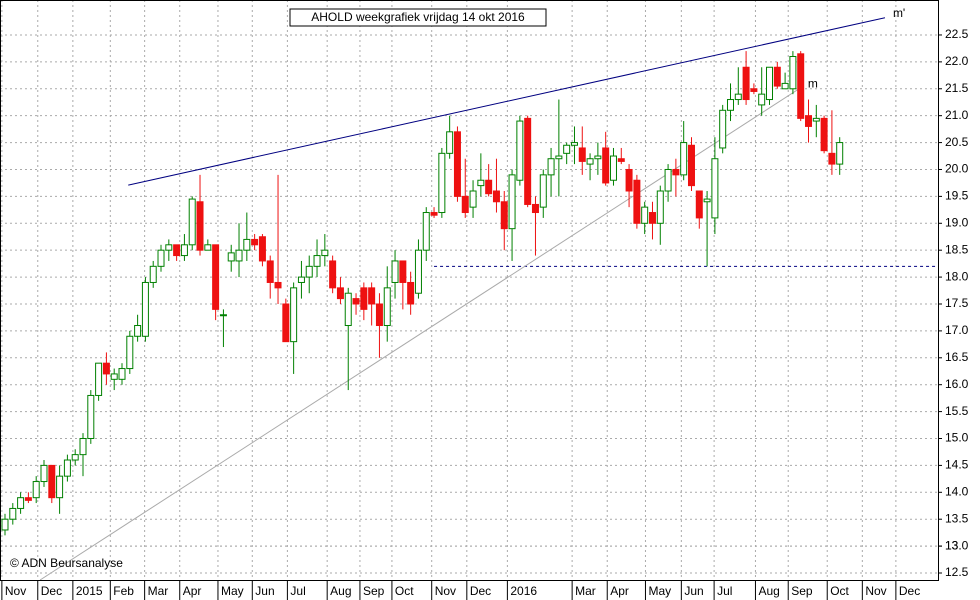 Image resolution: width=980 pixels, height=600 pixels. What do you see at coordinates (952, 545) in the screenshot?
I see `y-tick-label: 13` at bounding box center [952, 545].